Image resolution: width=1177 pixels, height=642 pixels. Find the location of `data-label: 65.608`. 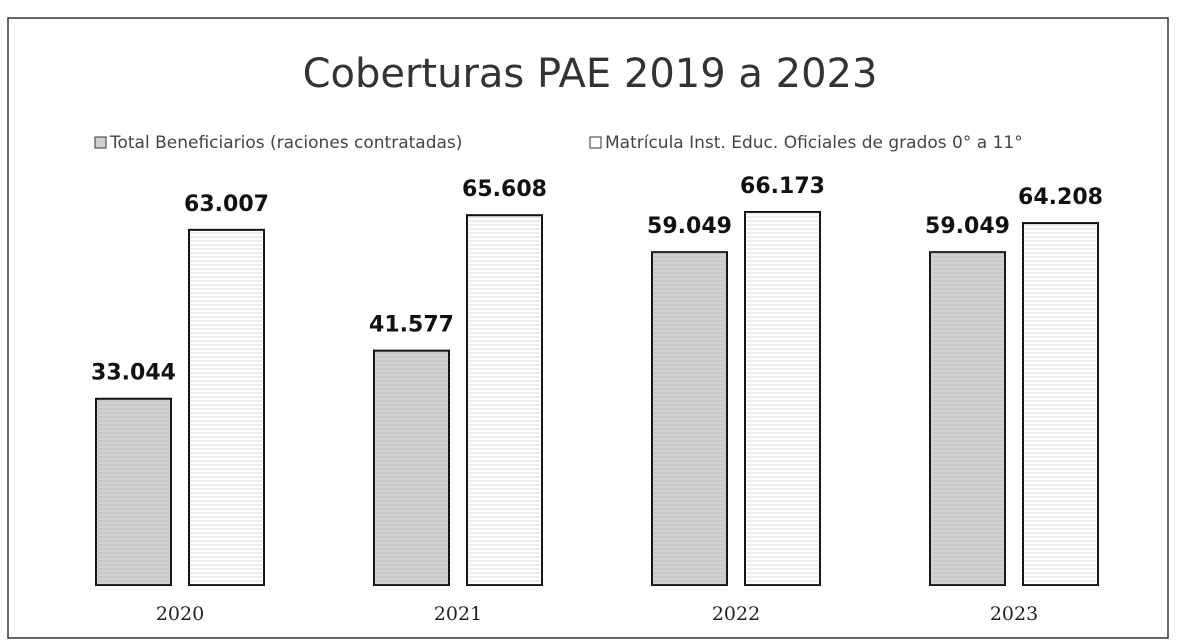

data-label: 65.608 is located at coordinates (504, 189).